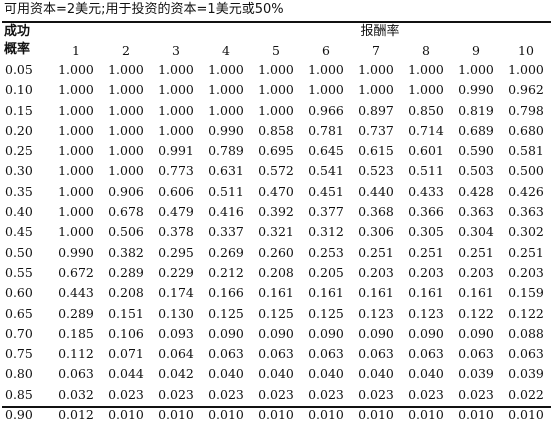 This screenshot has width=553, height=425. I want to click on value-cell: 0.966, so click(326, 110).